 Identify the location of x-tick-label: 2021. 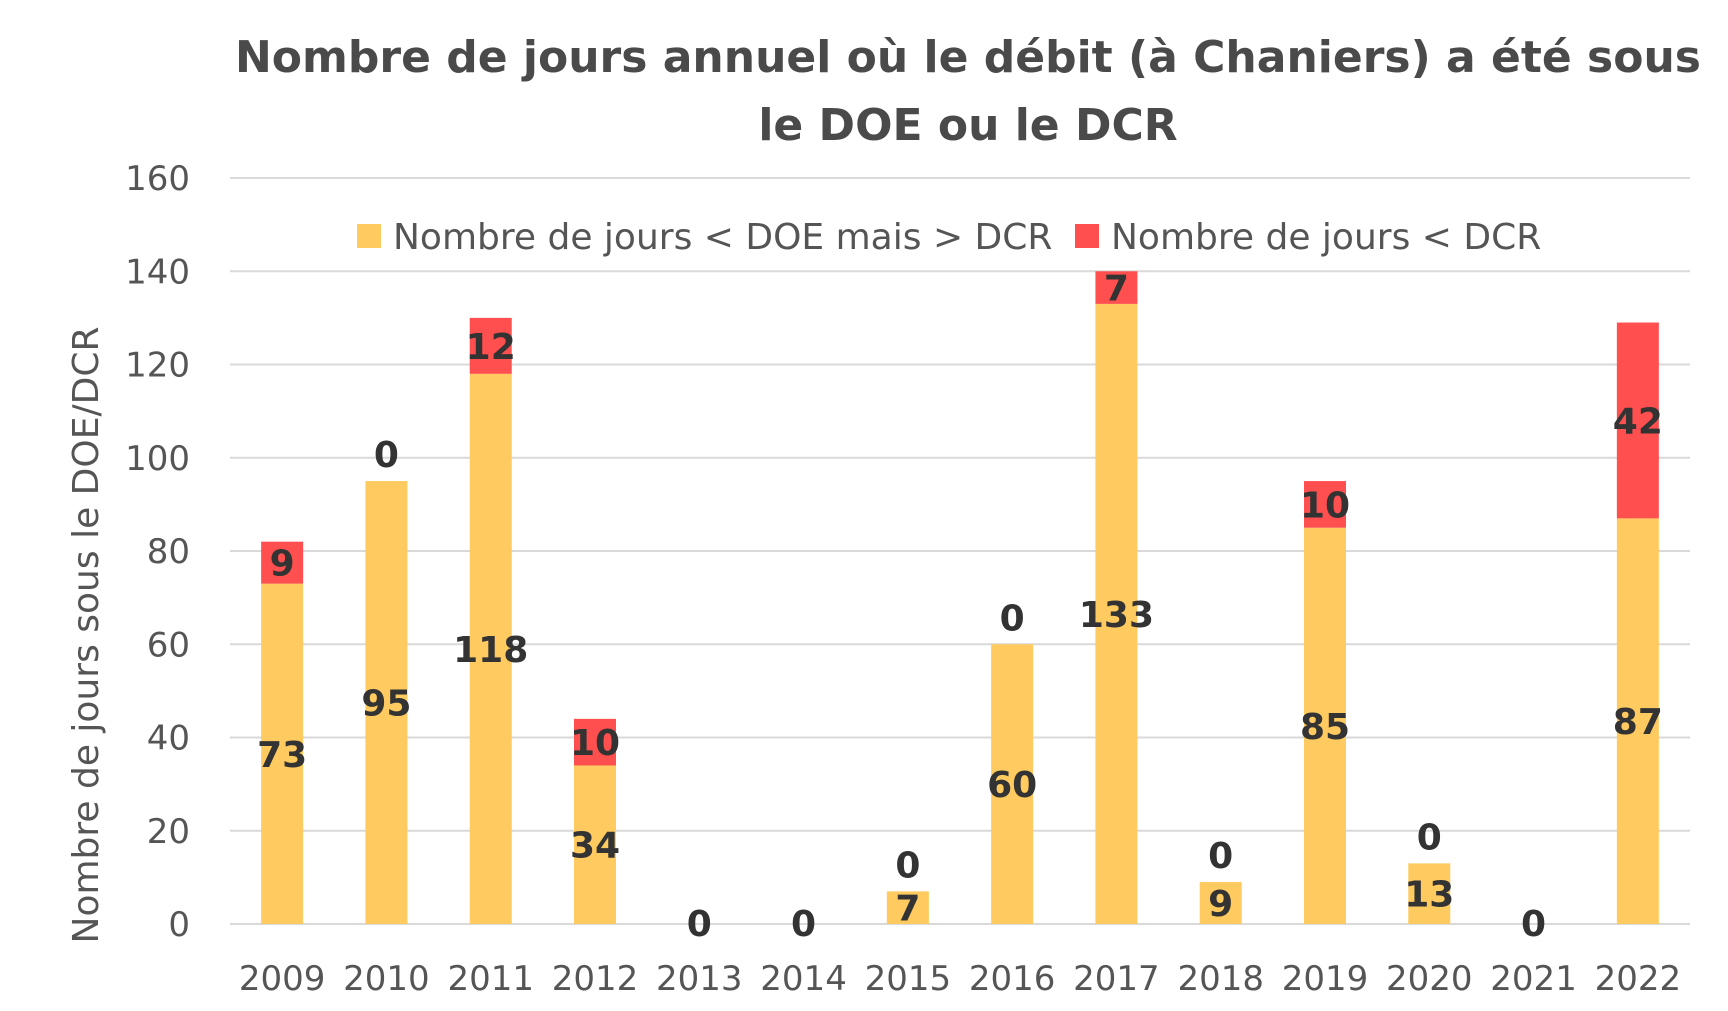
(1533, 979).